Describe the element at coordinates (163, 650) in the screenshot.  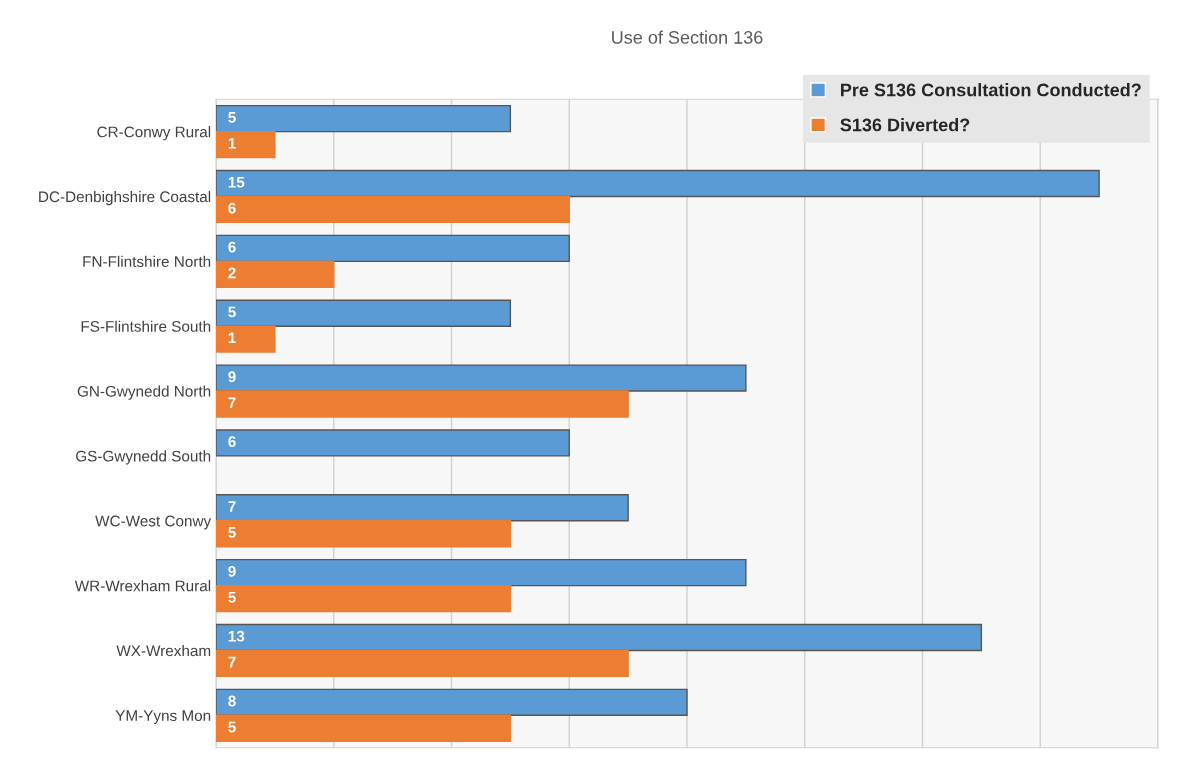
I see `y-tick-label: WX-Wrexham` at that location.